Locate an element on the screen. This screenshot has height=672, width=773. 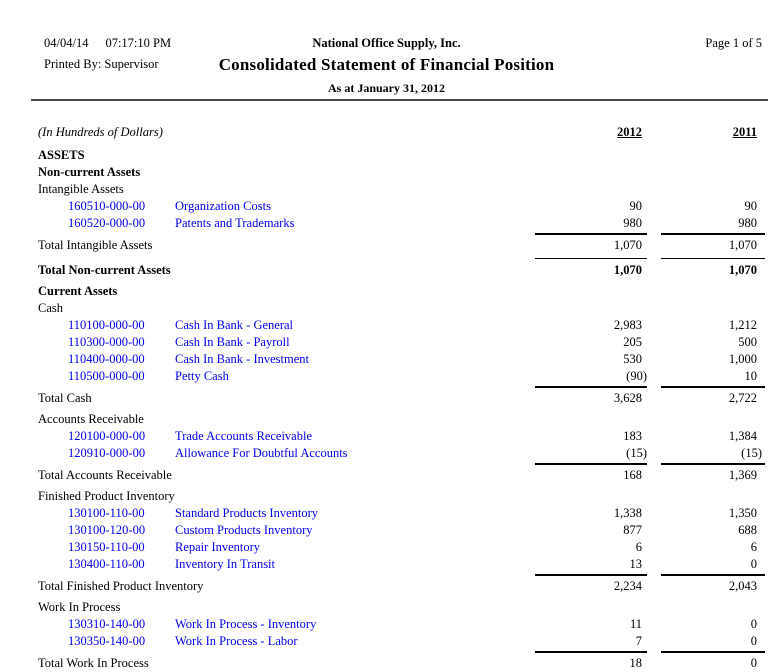
account-number: 160510-000-00 is located at coordinates (107, 206).